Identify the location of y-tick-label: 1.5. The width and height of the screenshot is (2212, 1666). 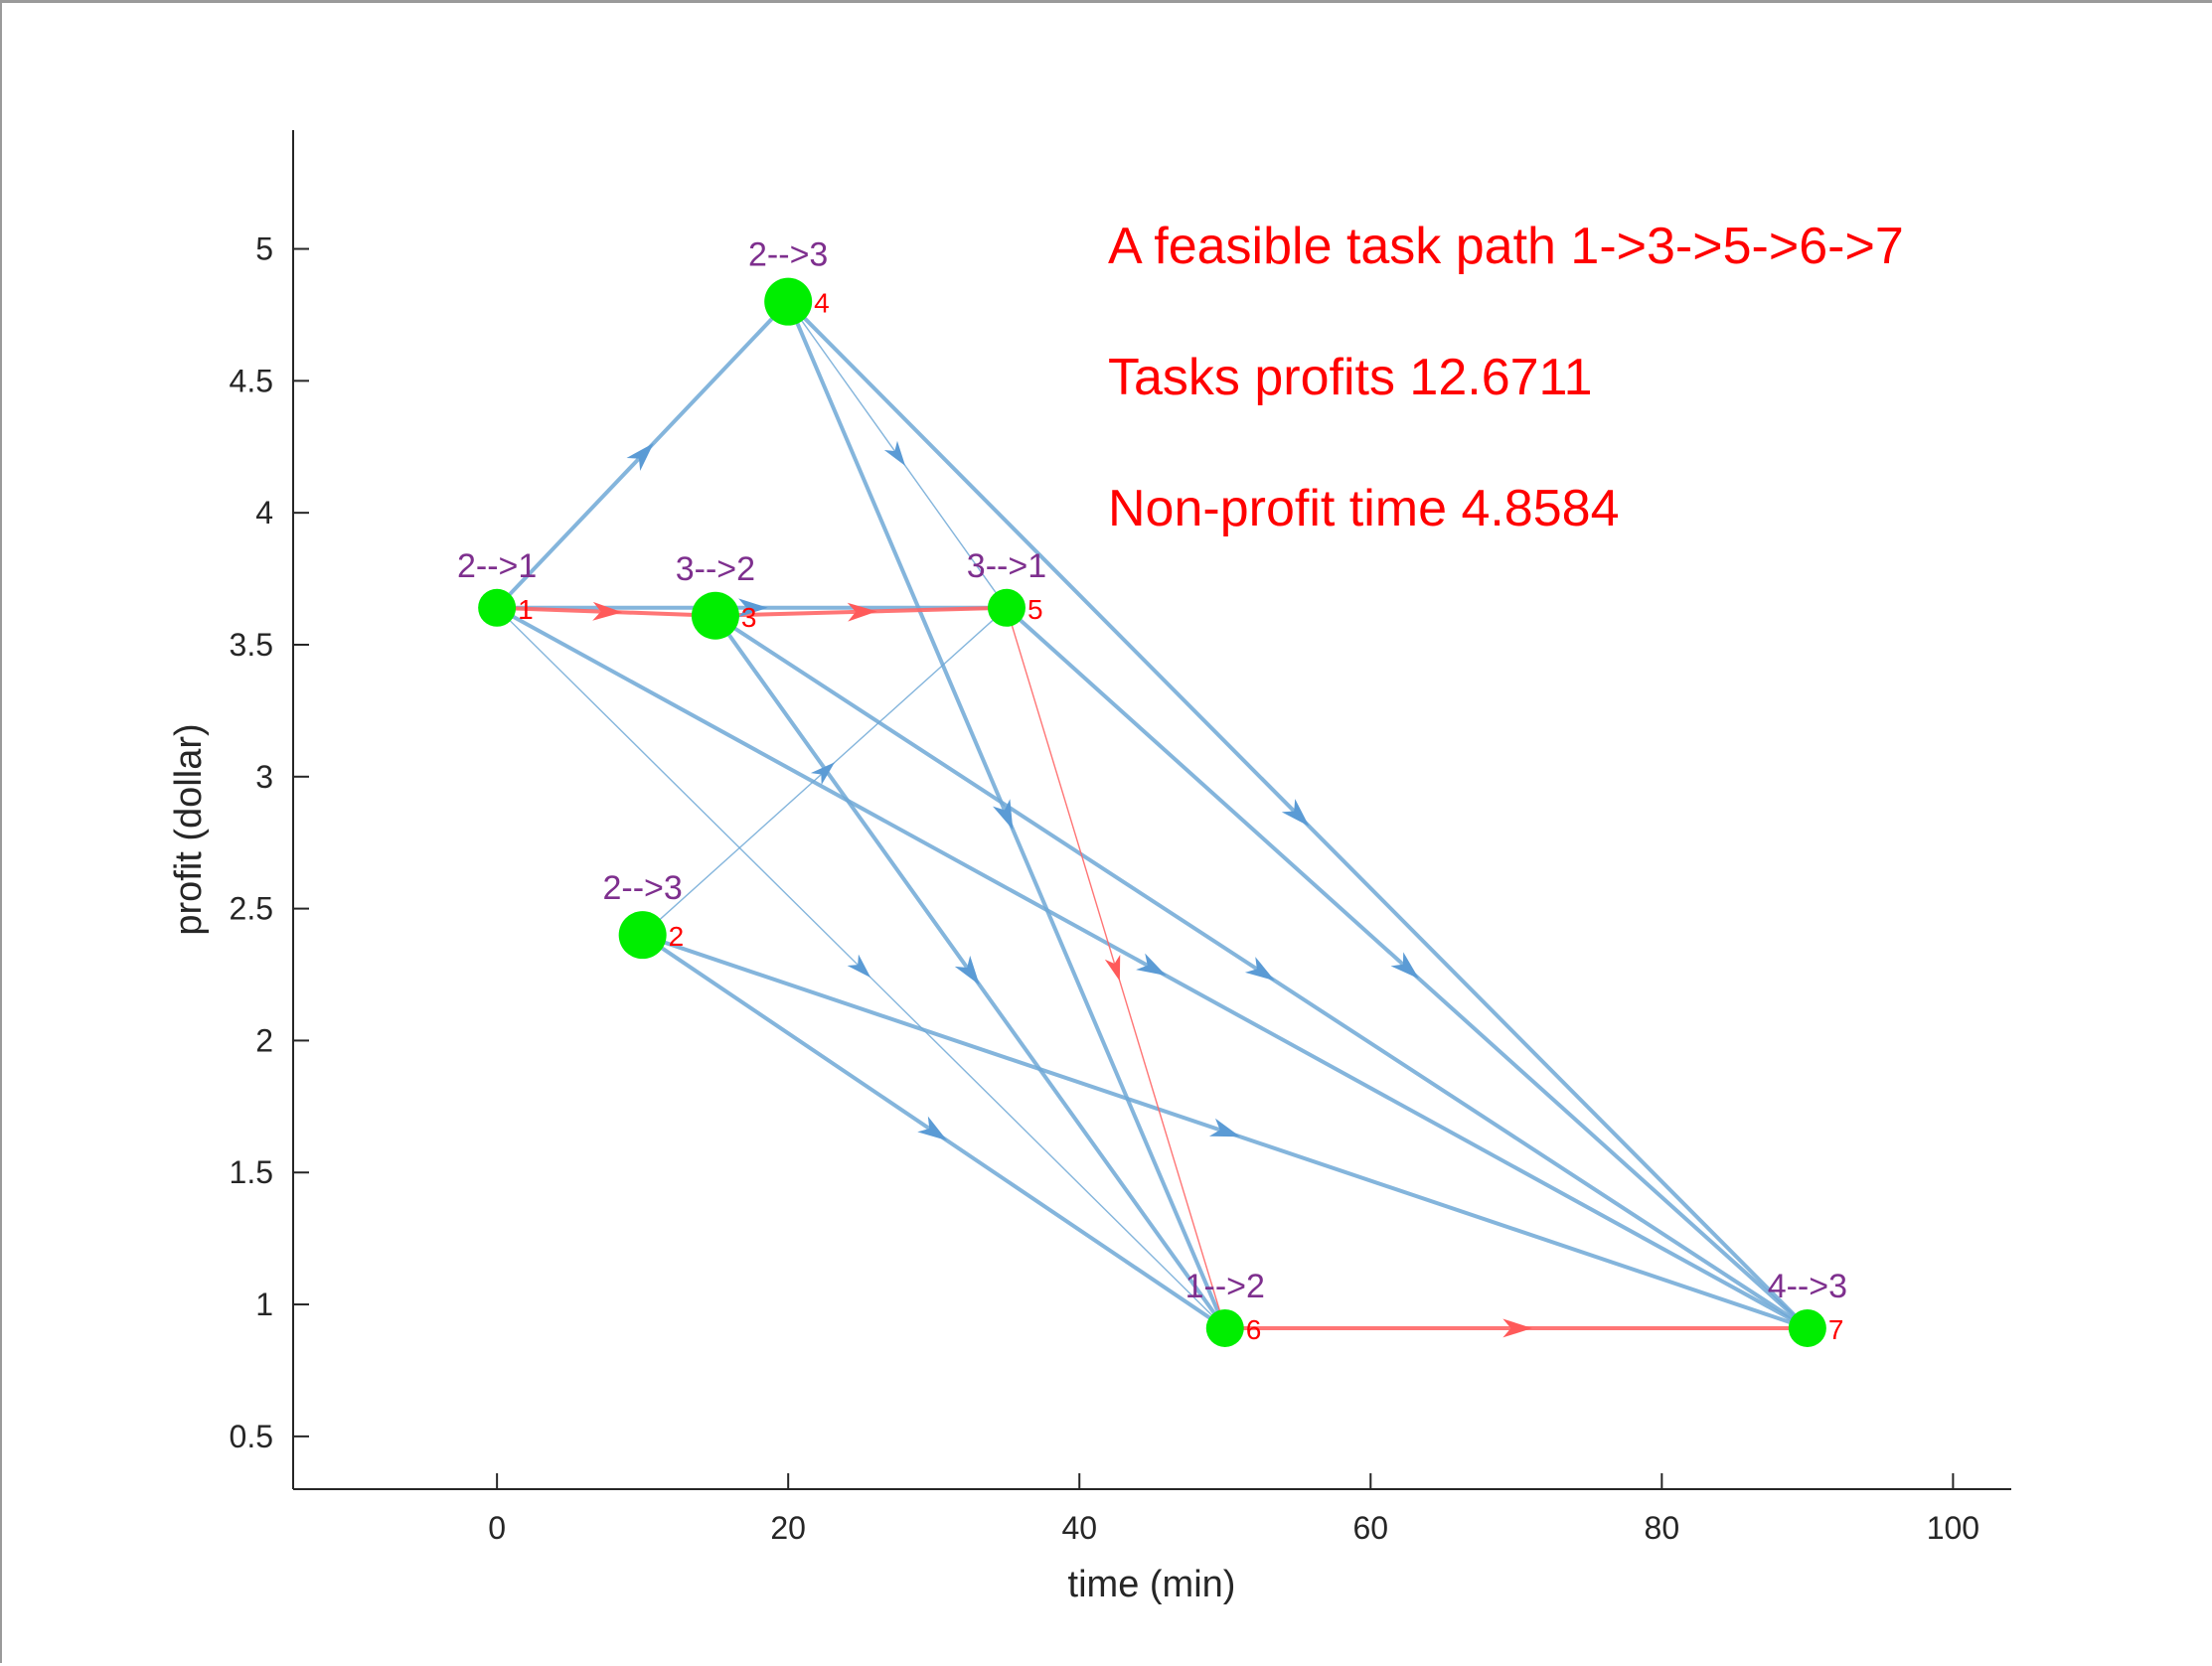
(251, 1172).